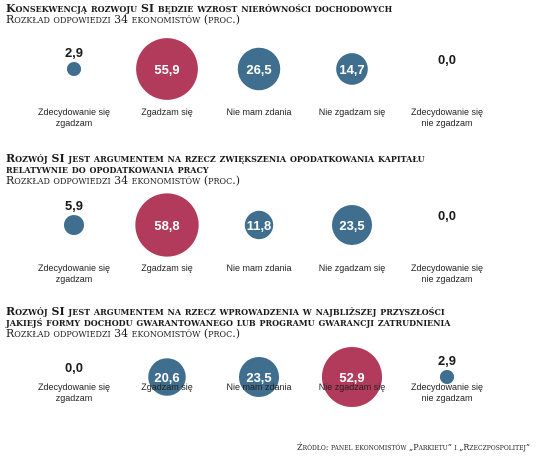 The image size is (536, 457). I want to click on value-label-zdecydowanie-sie-nie-zgadzam: 2,9, so click(447, 360).